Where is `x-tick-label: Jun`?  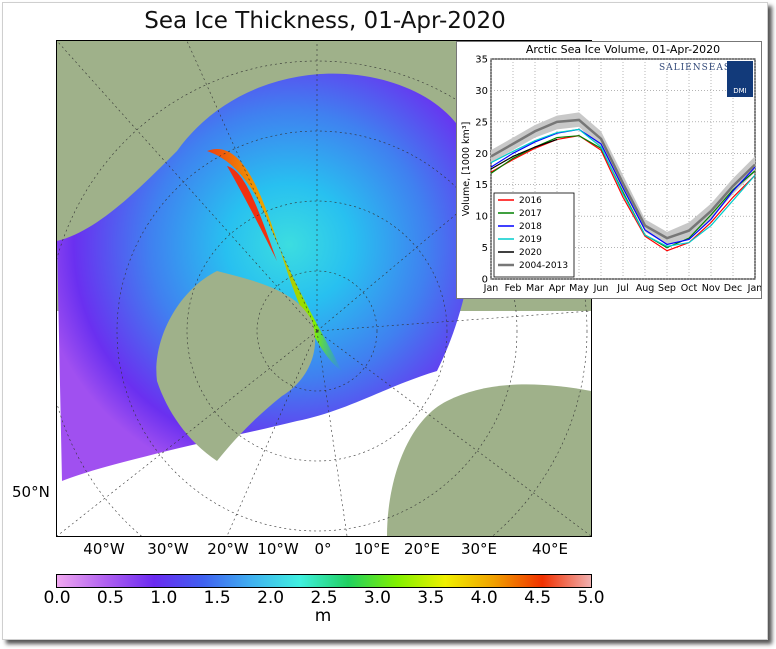
x-tick-label: Jun is located at coordinates (601, 288).